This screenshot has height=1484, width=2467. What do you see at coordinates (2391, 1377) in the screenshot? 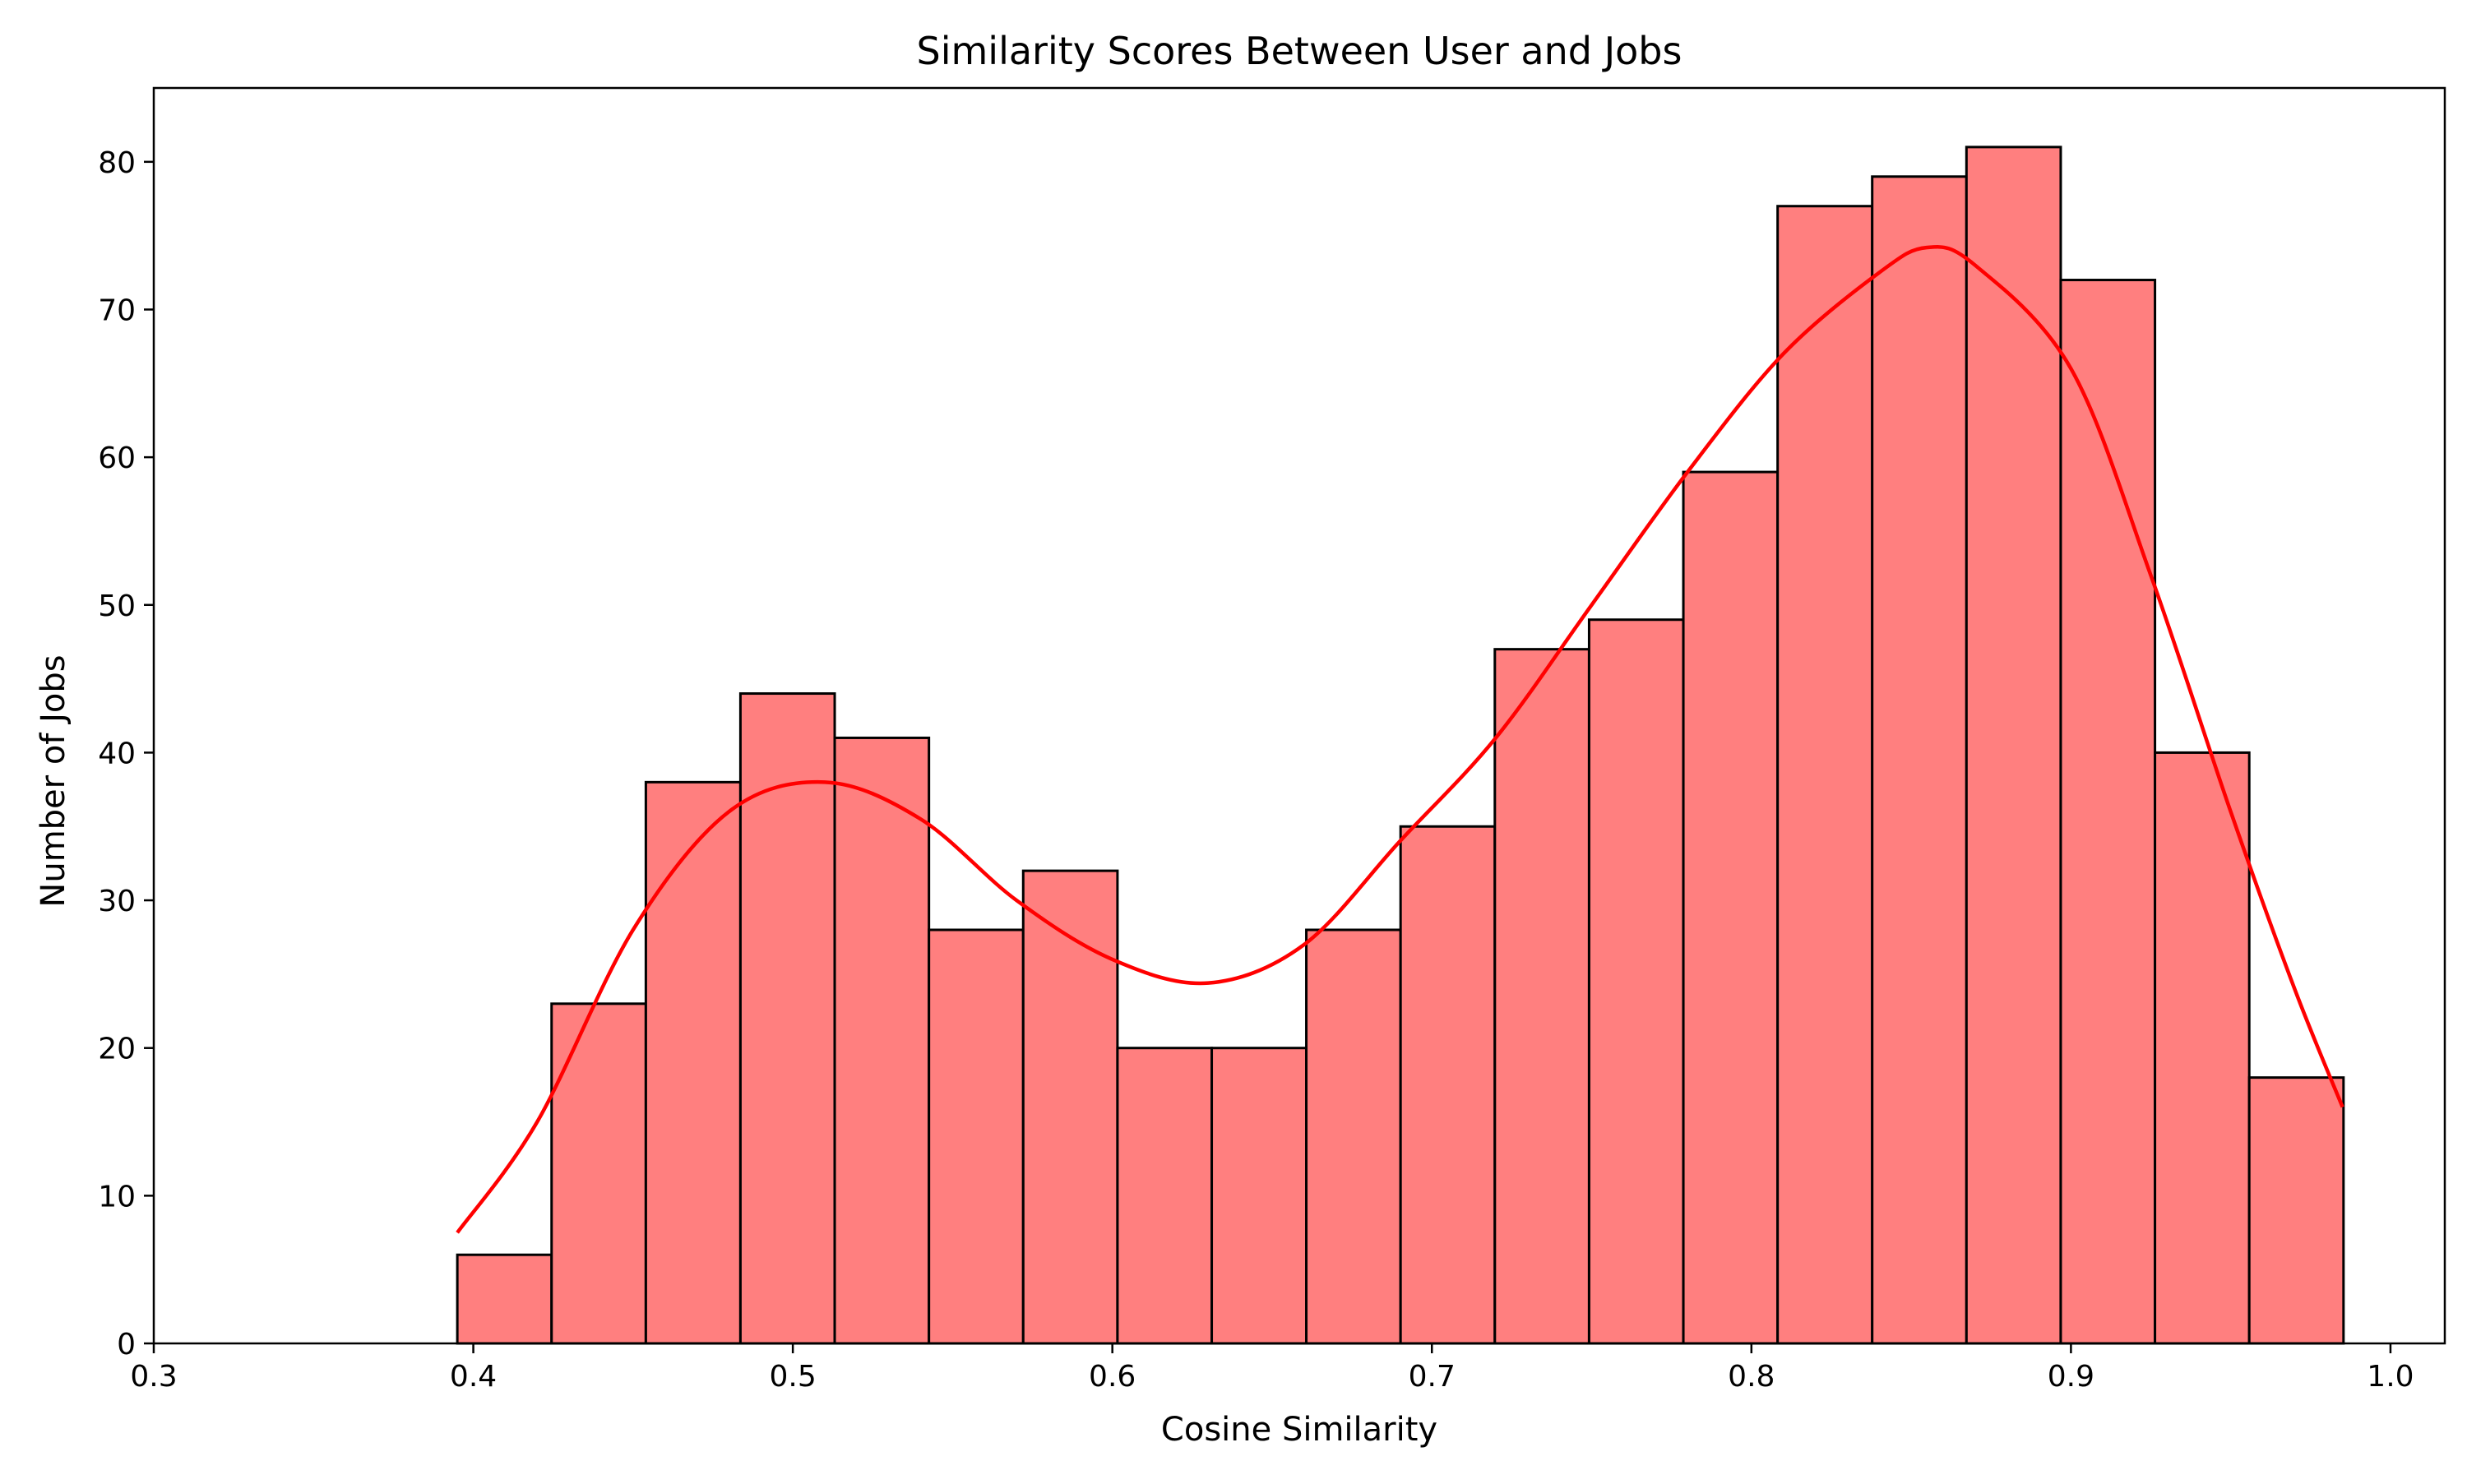
I see `x-tick-label: 1.0` at bounding box center [2391, 1377].